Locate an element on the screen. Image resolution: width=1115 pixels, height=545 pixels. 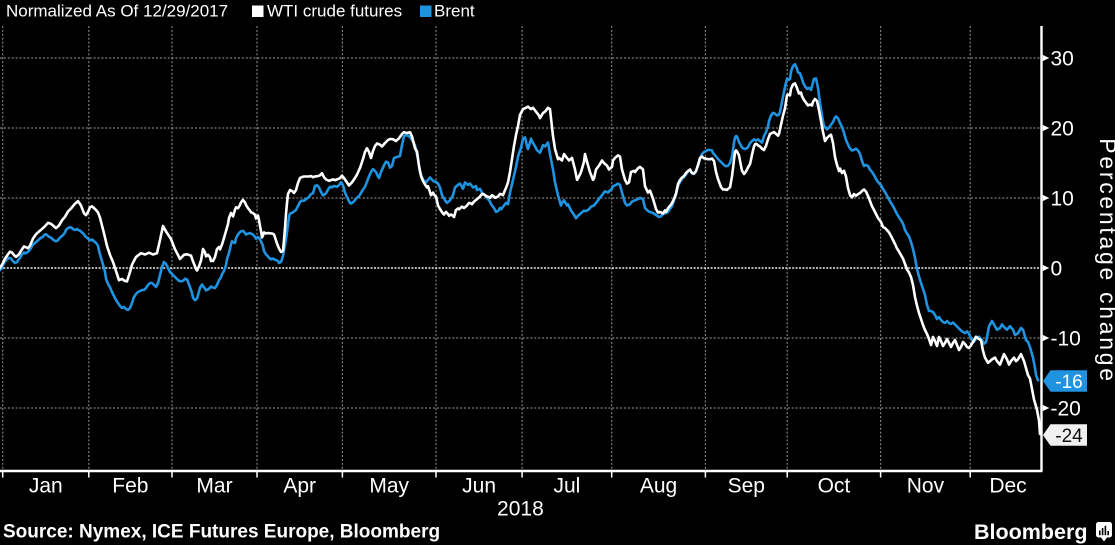
svg-text: 30 is located at coordinates (1062, 59).